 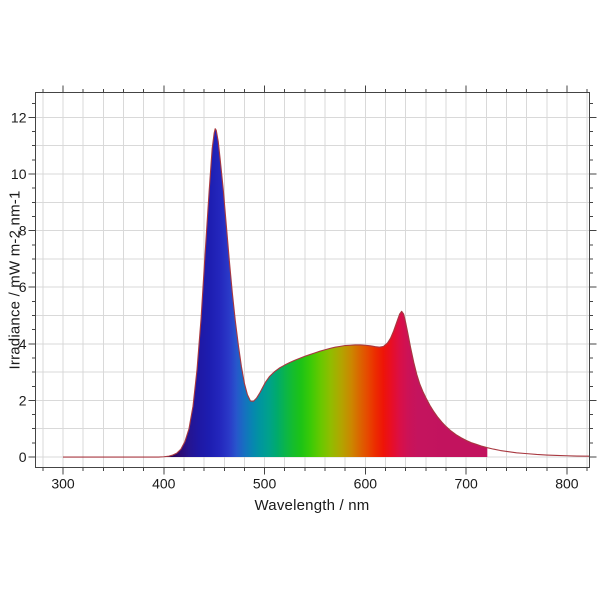 I want to click on y-tick-label: 12, so click(x=19, y=117).